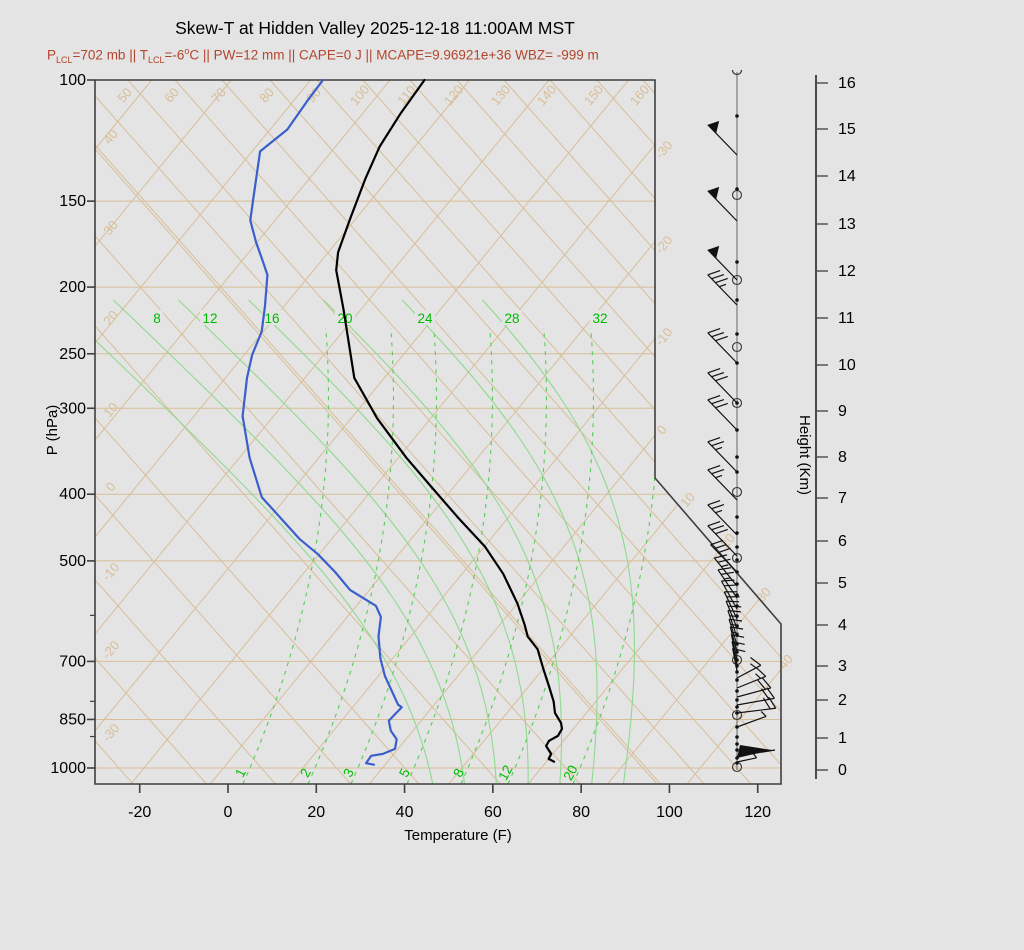  I want to click on svg-text: 32, so click(599, 318).